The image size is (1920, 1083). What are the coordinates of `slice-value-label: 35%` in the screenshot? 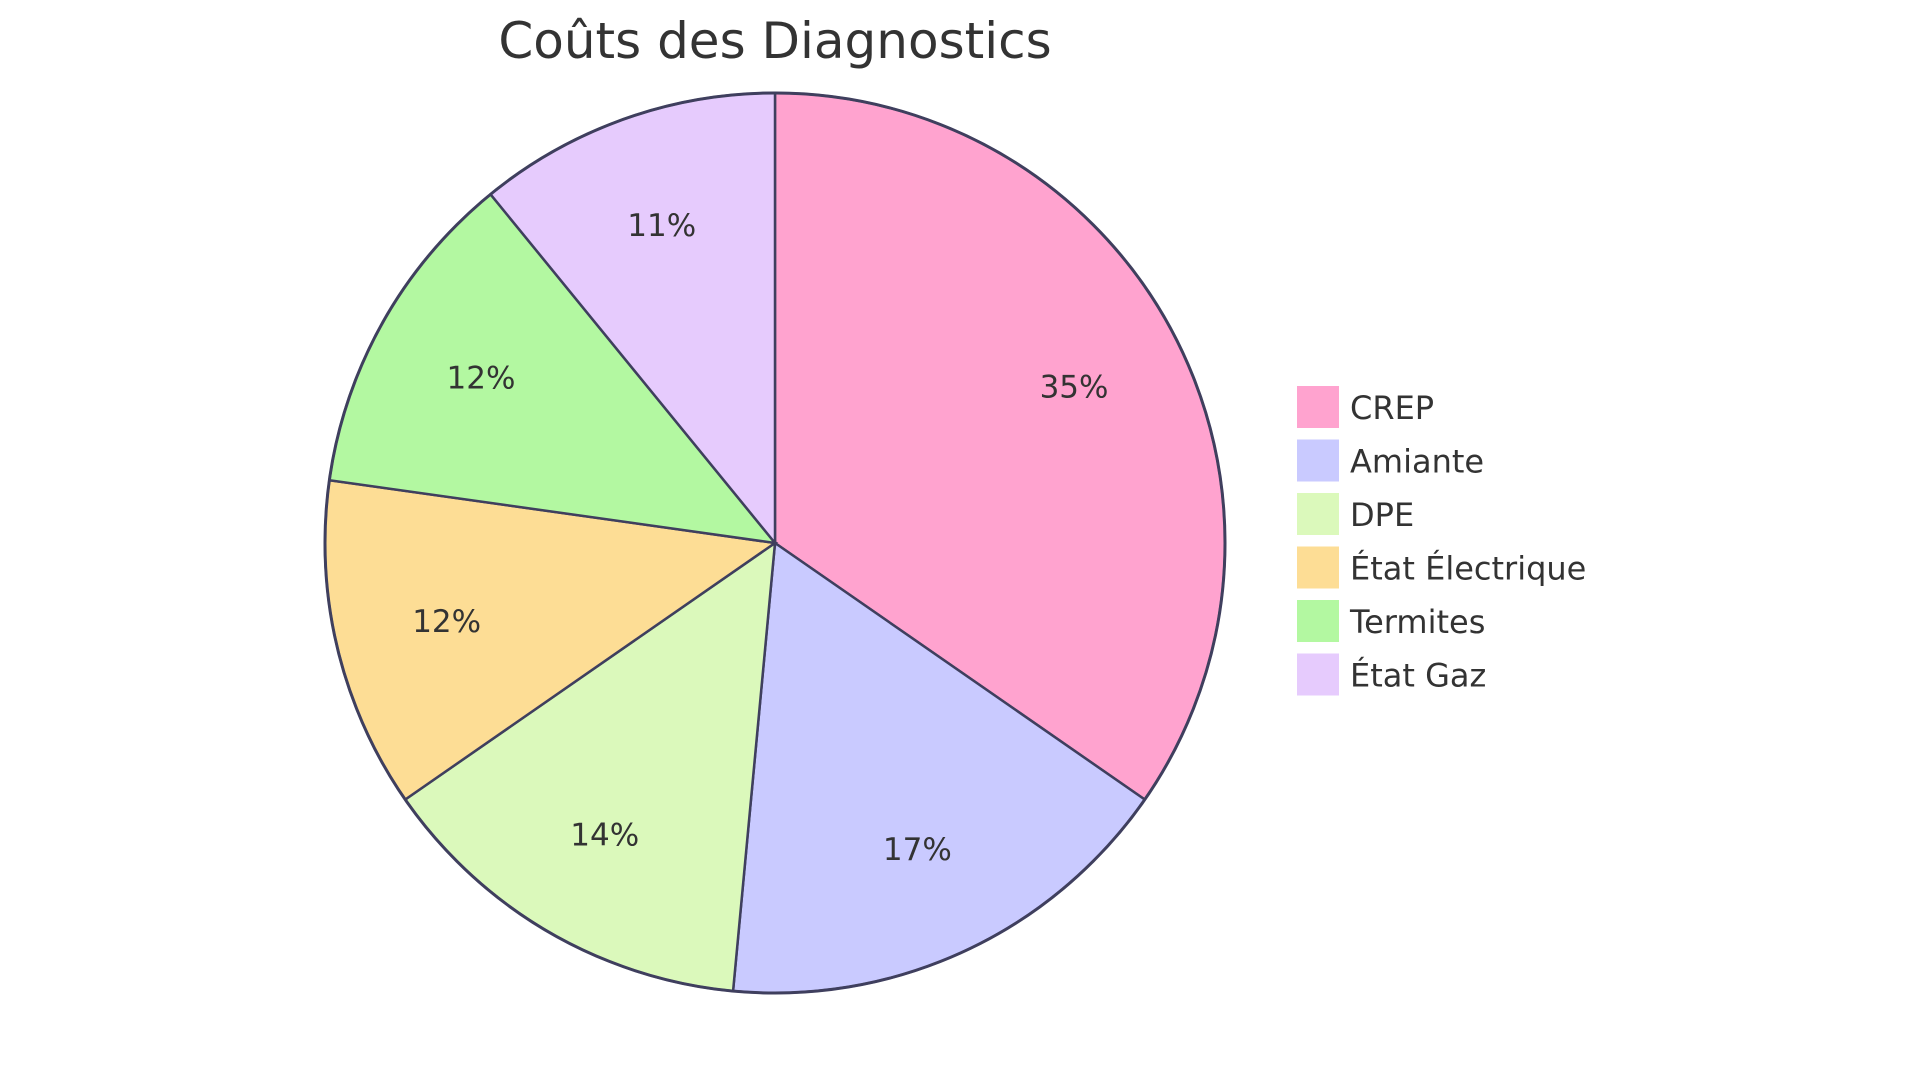 It's located at (1074, 388).